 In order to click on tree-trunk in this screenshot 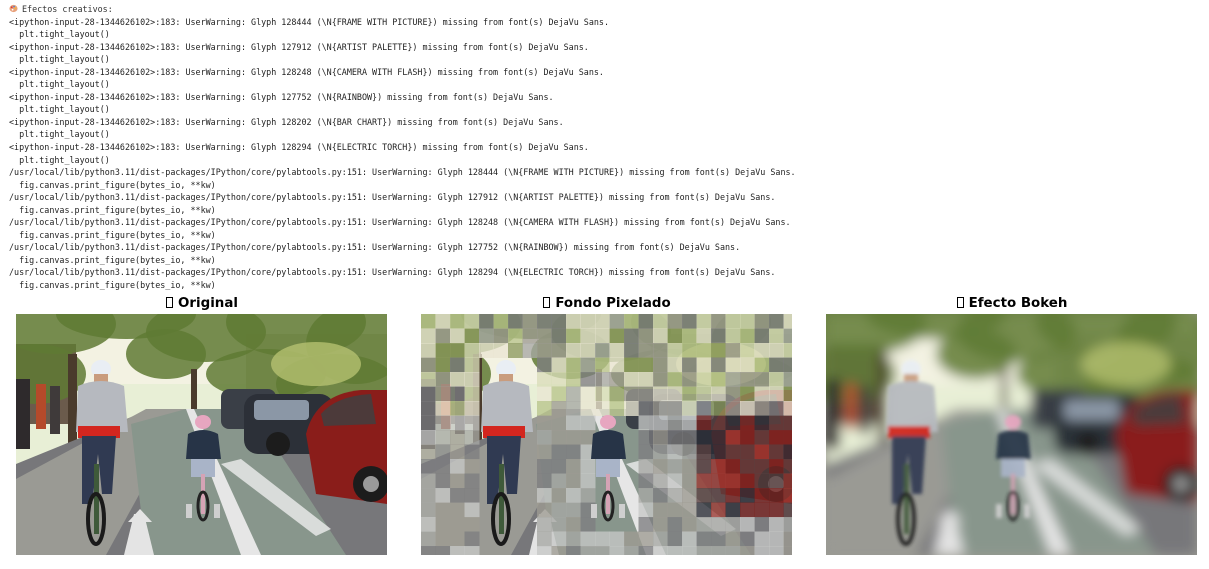, I will do `click(72, 414)`.